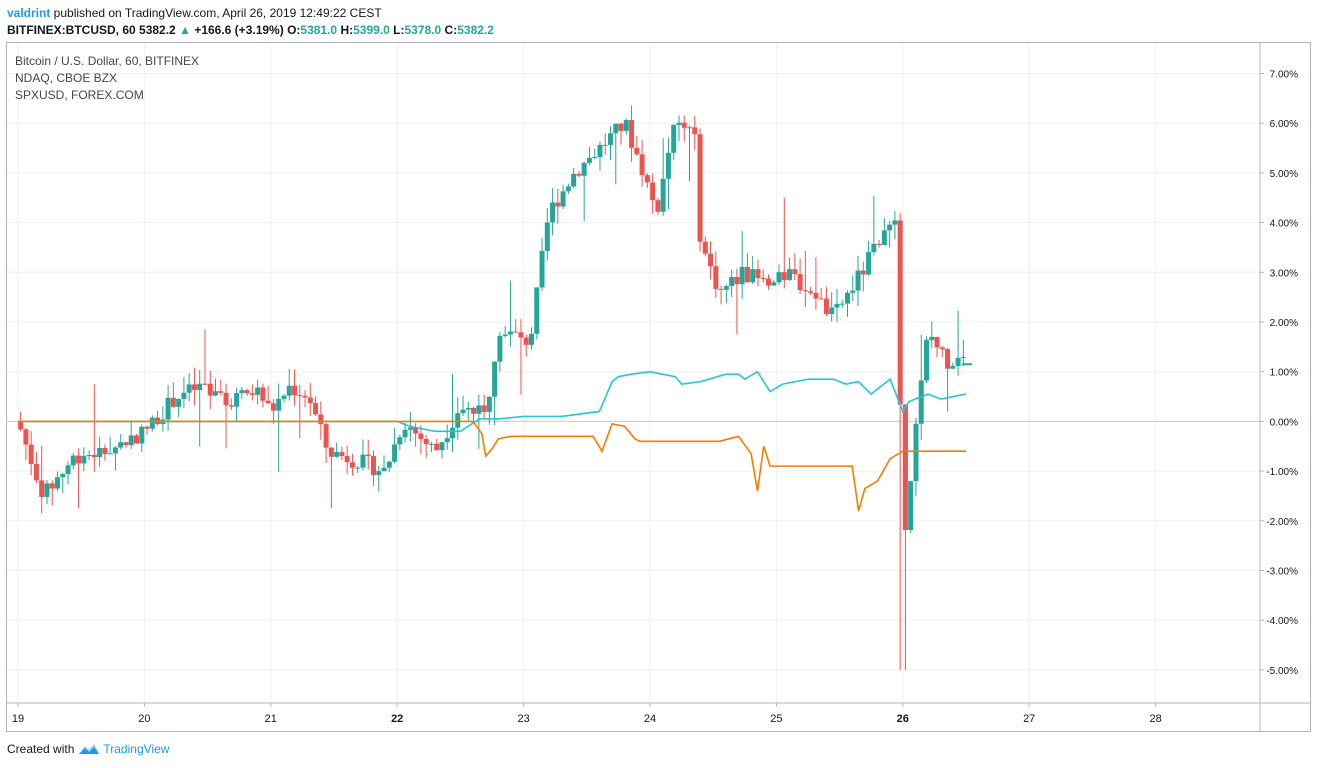 Image resolution: width=1318 pixels, height=768 pixels. What do you see at coordinates (650, 719) in the screenshot?
I see `x-tick-label: 24` at bounding box center [650, 719].